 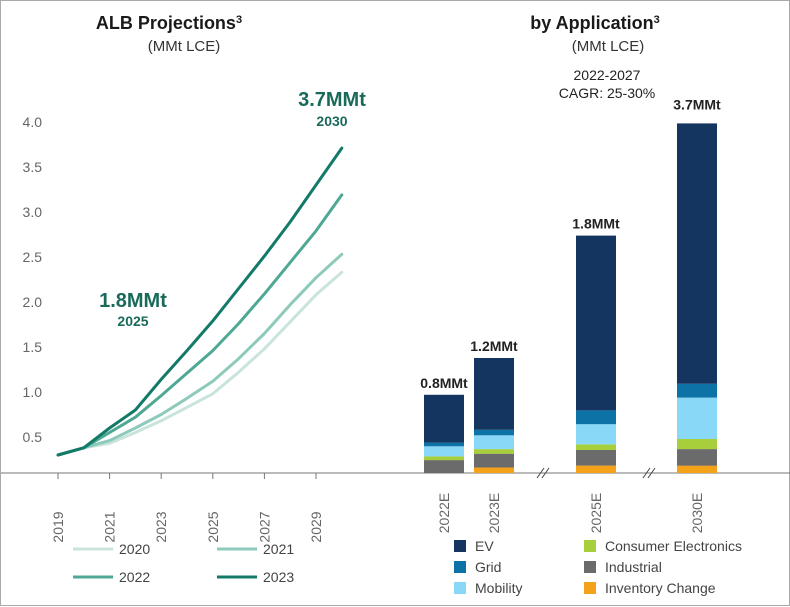 I want to click on bar-category-label: 2030E, so click(x=697, y=513).